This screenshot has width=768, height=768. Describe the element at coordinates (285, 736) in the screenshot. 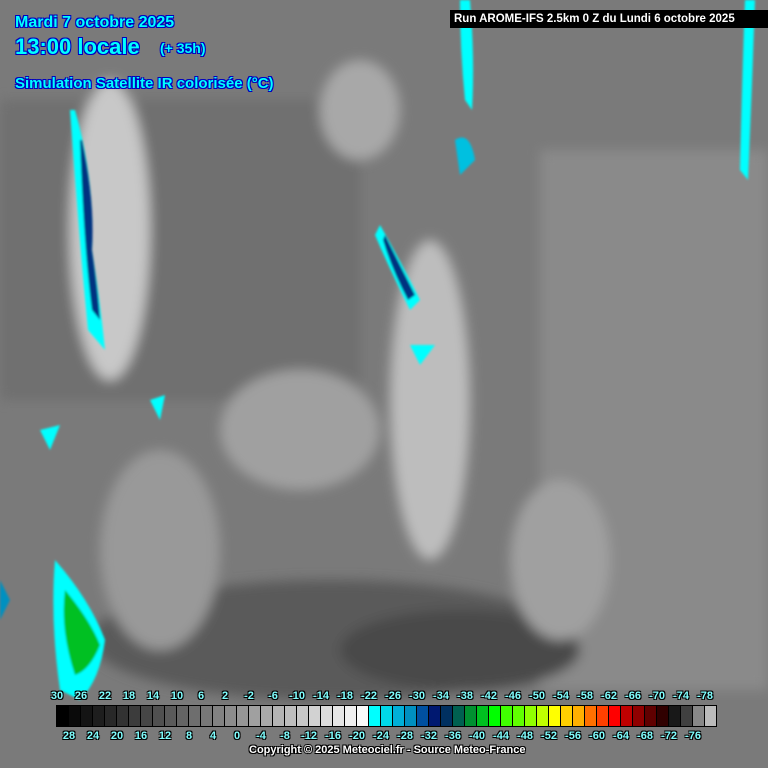

I see `legend-label: -8` at that location.